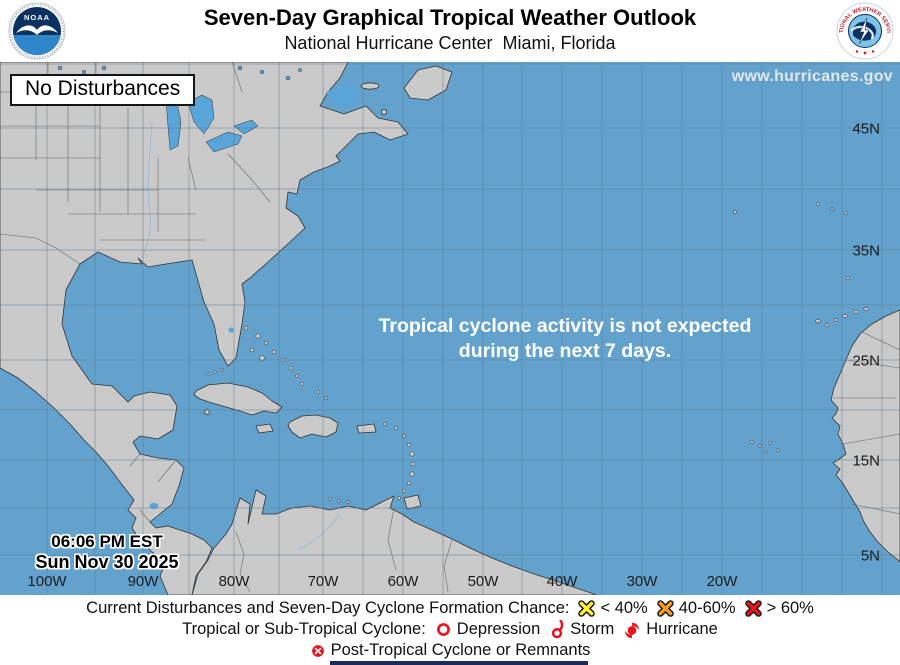 This screenshot has height=665, width=900. I want to click on islands-atlantic, so click(801, 328).